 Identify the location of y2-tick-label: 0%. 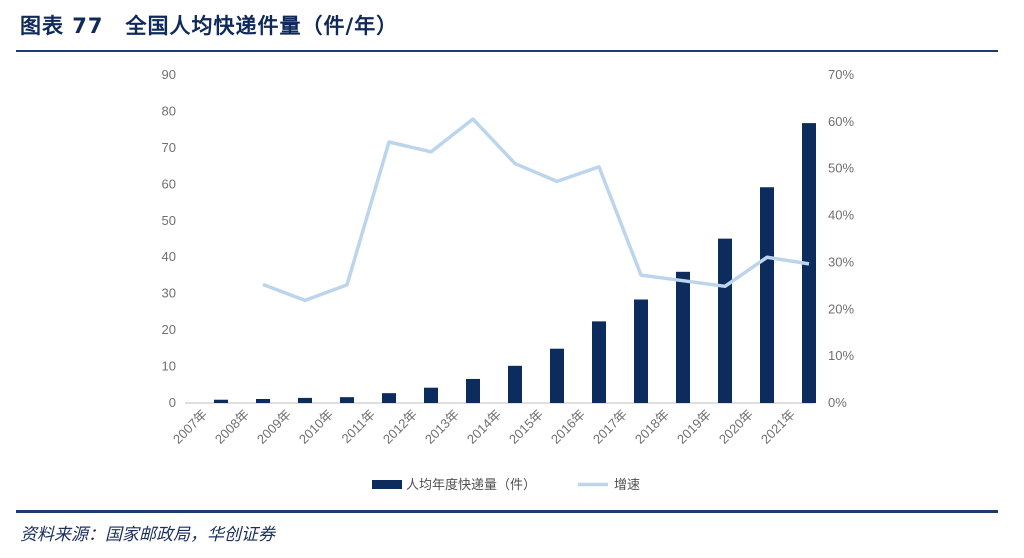
(837, 402).